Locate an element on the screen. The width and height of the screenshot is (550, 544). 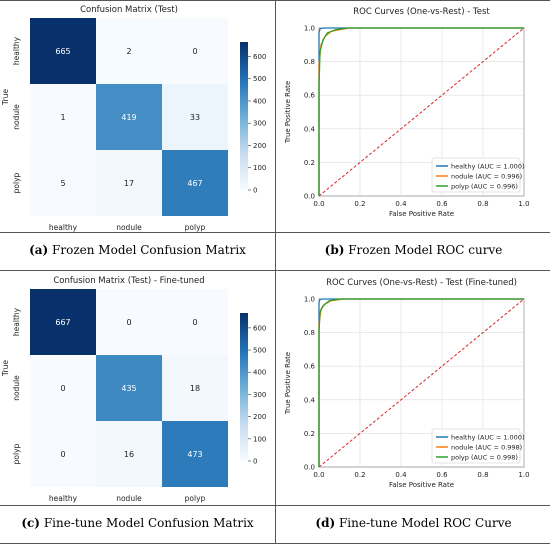
caption-a: (a) Frozen Model Confusion Matrix is located at coordinates (137, 250).